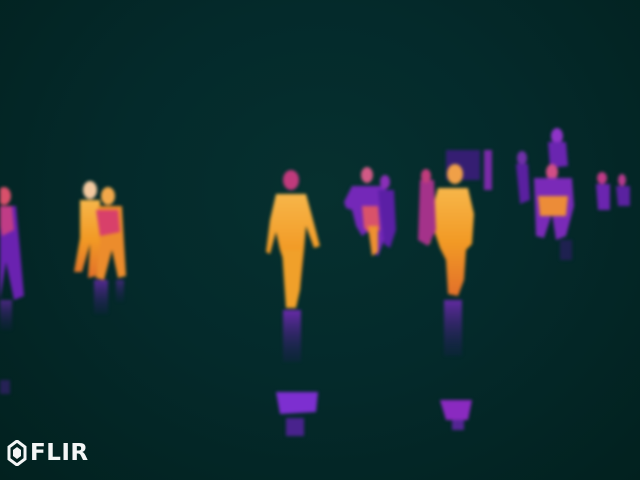 The height and width of the screenshot is (480, 640). I want to click on person-group-far-right, so click(557, 184).